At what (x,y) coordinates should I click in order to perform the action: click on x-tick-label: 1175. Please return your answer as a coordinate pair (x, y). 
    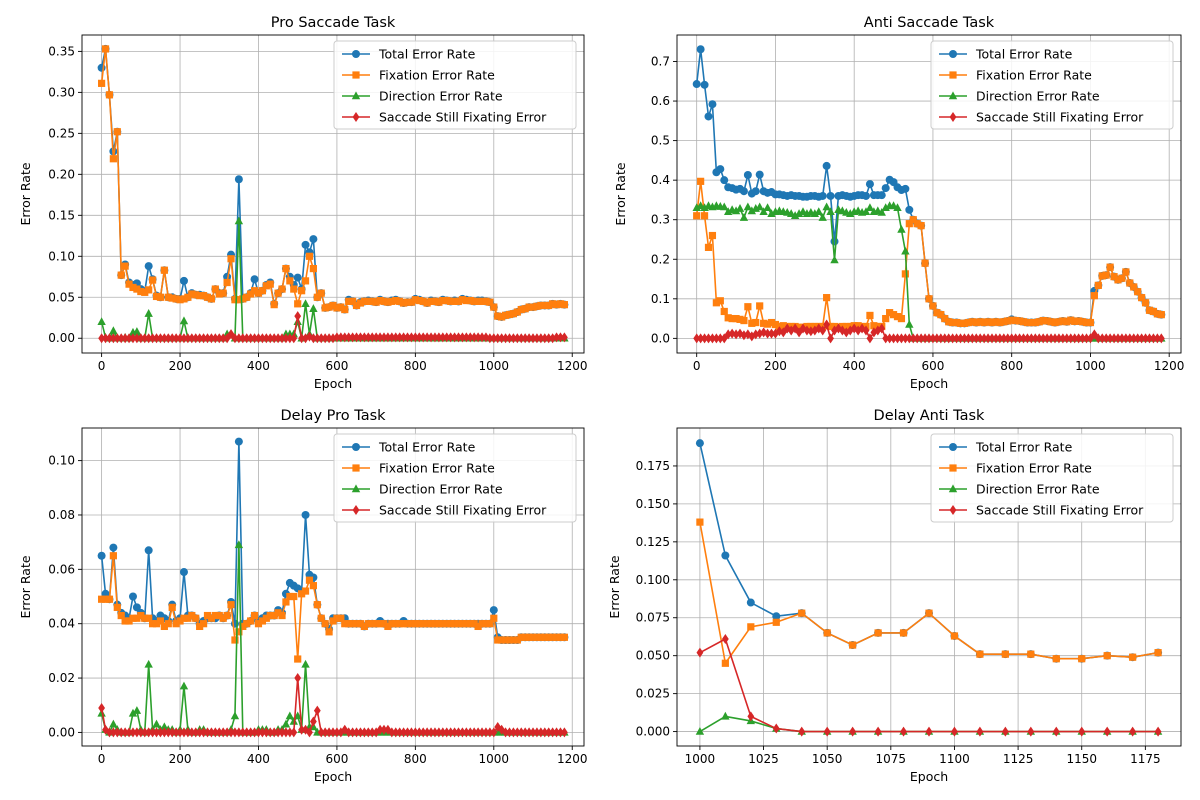
    Looking at the image, I should click on (1145, 759).